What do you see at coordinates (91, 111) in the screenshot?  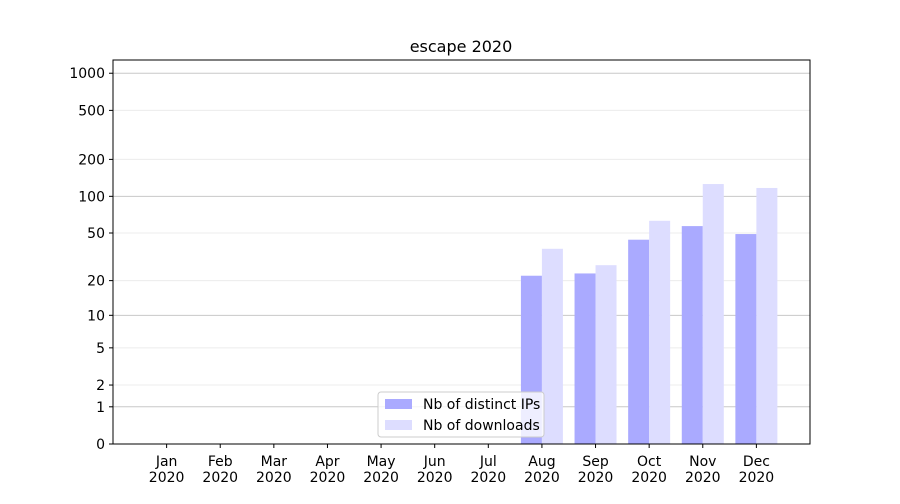 I see `y-tick-label: 500` at bounding box center [91, 111].